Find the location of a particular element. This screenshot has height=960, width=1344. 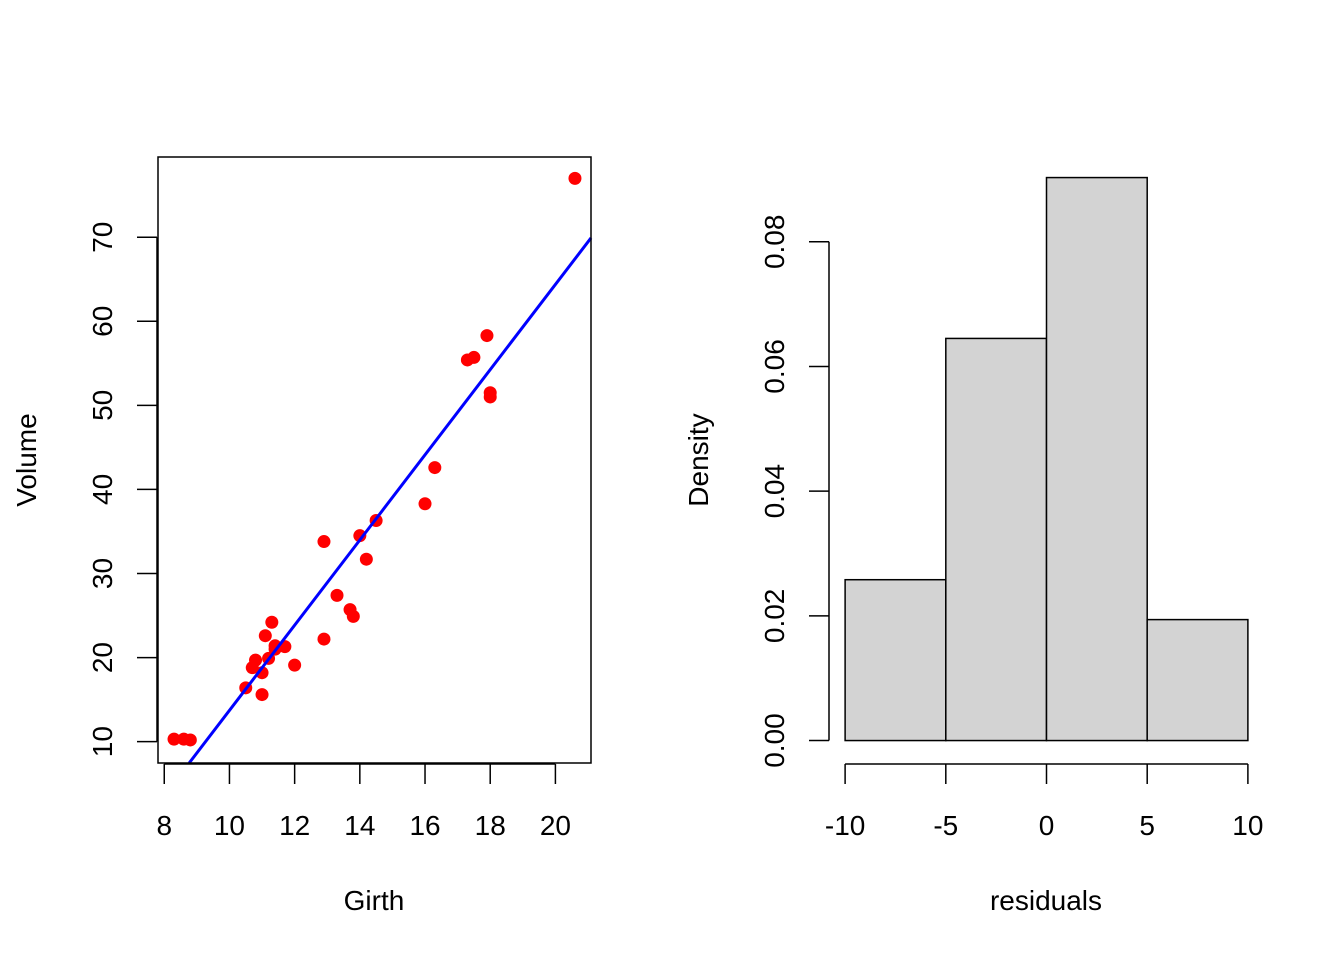

scatter-y-tick-label: 20 is located at coordinates (102, 657).